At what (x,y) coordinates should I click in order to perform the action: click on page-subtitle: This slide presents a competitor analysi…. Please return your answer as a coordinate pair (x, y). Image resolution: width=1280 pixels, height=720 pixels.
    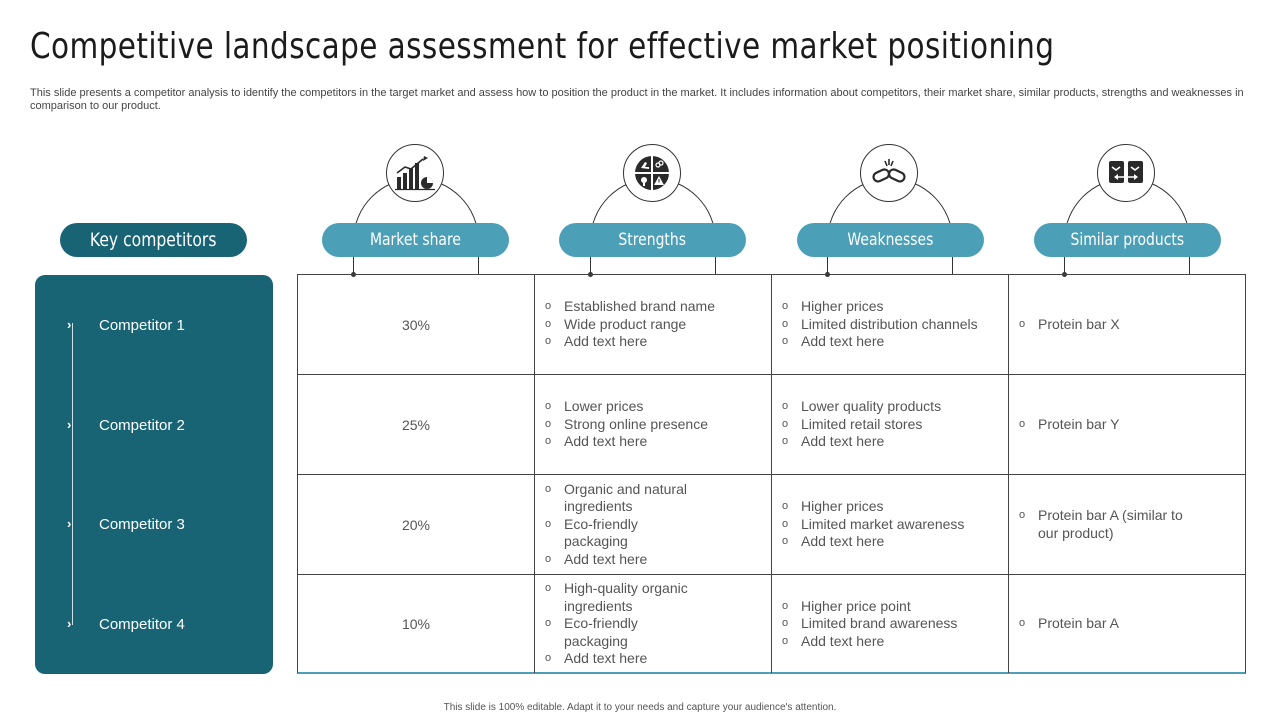
    Looking at the image, I should click on (637, 99).